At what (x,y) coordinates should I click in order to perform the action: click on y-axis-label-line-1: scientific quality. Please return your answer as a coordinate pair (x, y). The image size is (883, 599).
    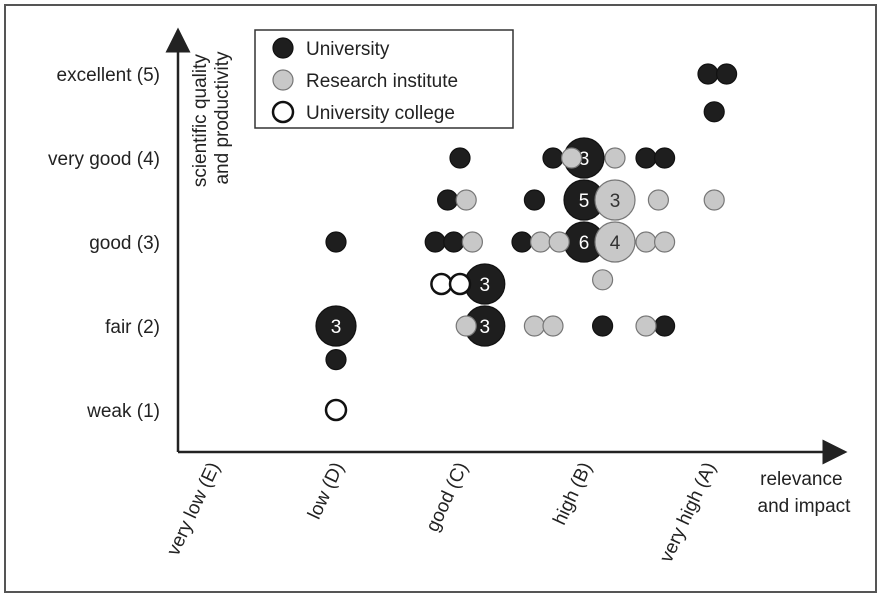
    Looking at the image, I should click on (200, 121).